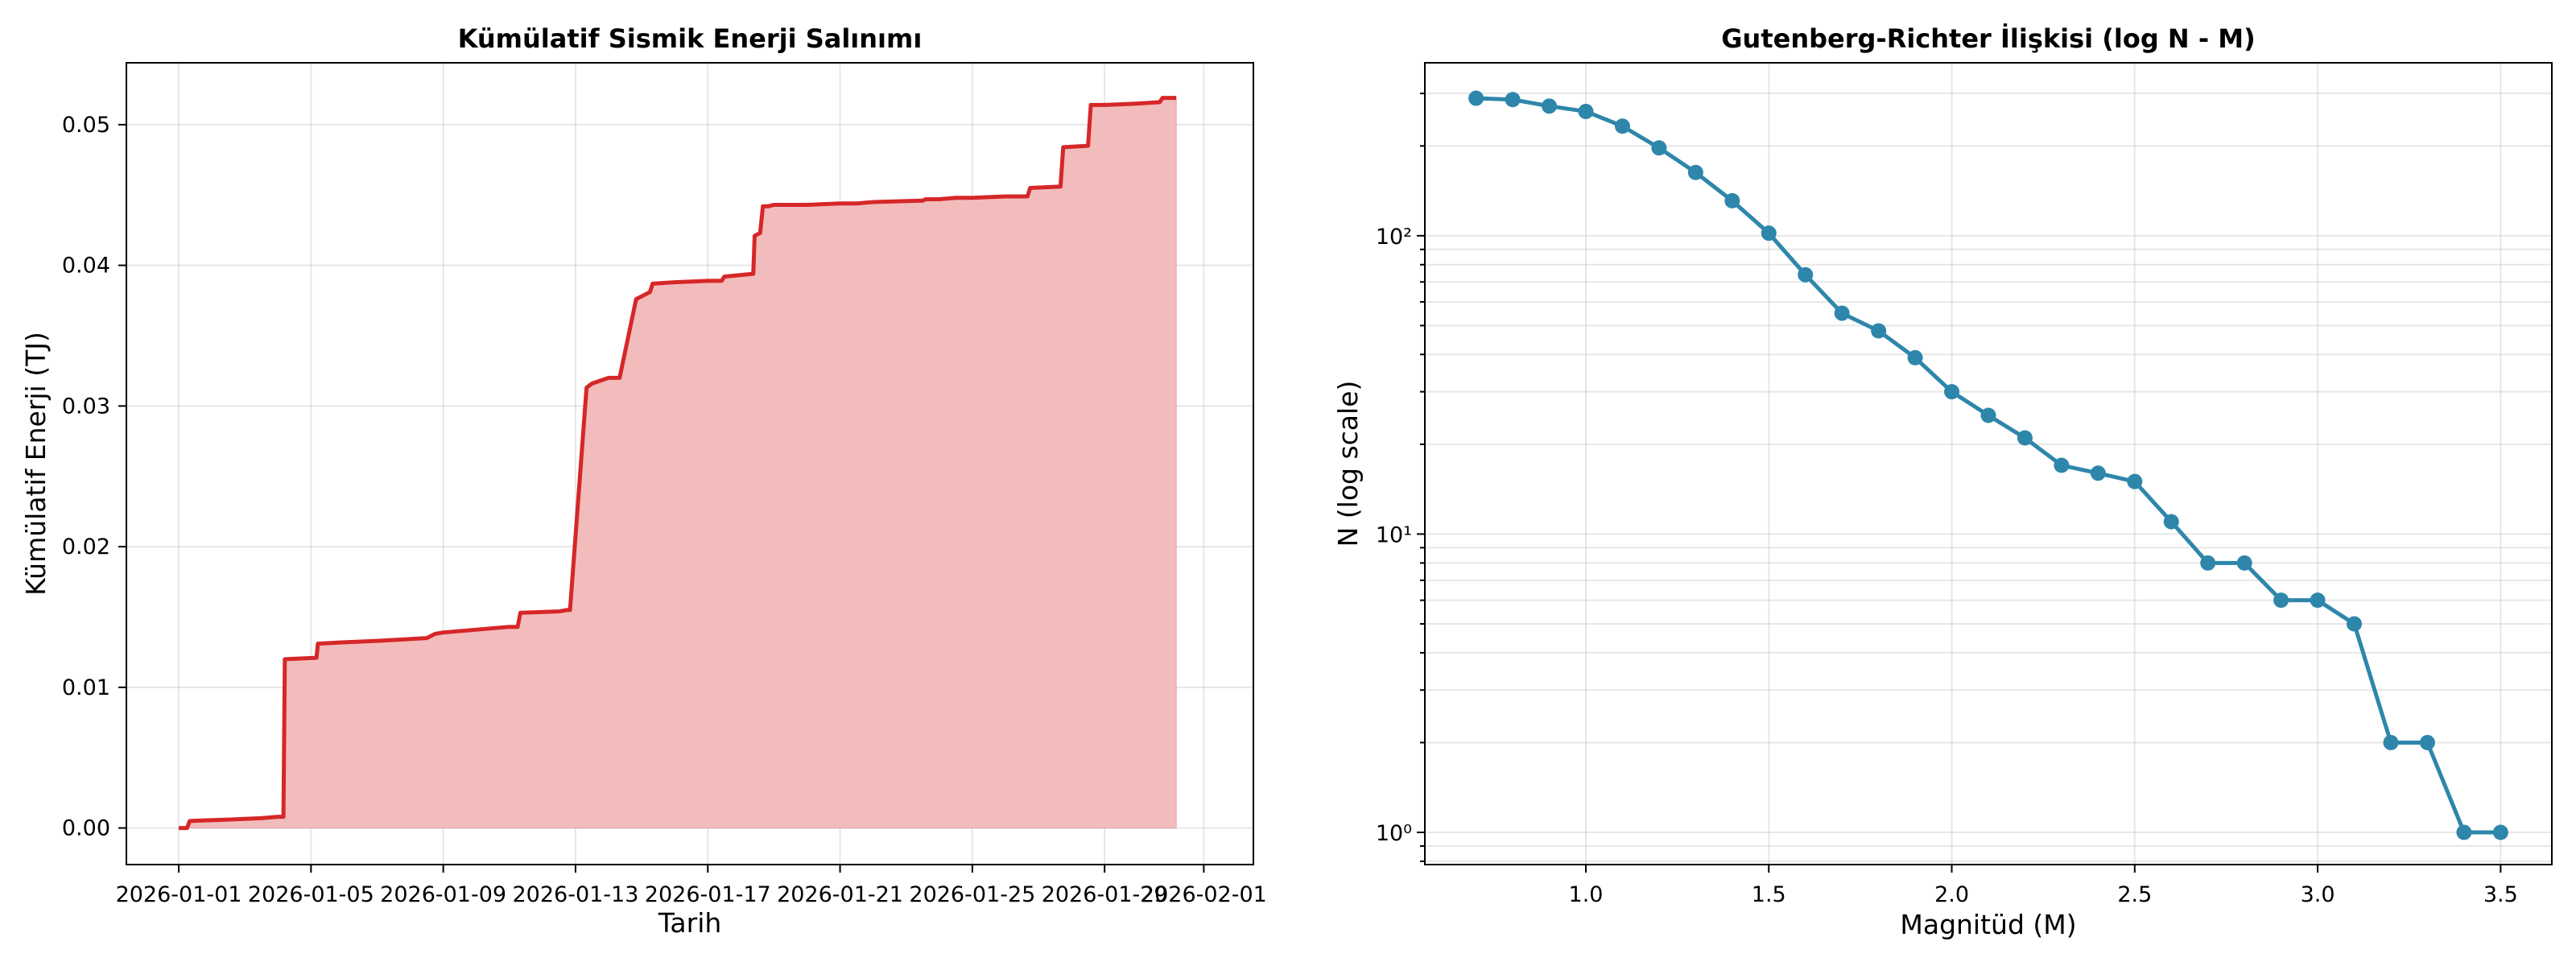  What do you see at coordinates (1988, 38) in the screenshot?
I see `gutenberg-richter-title: Gutenberg-Richter İlişkisi (log N - M)` at bounding box center [1988, 38].